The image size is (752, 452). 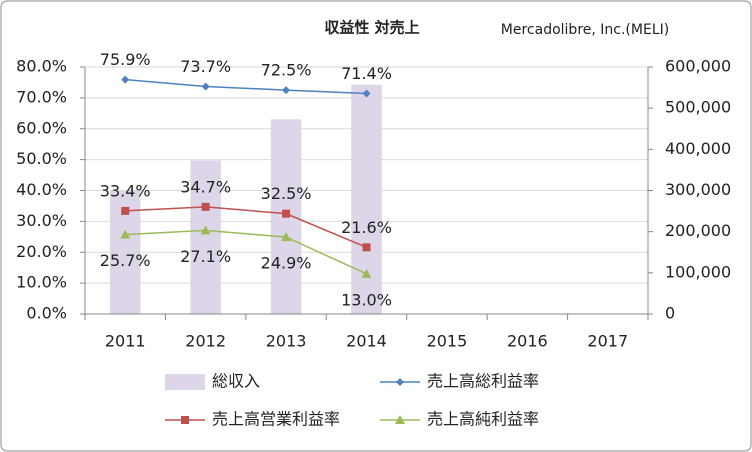 What do you see at coordinates (286, 341) in the screenshot?
I see `x-tick-label: 2013` at bounding box center [286, 341].